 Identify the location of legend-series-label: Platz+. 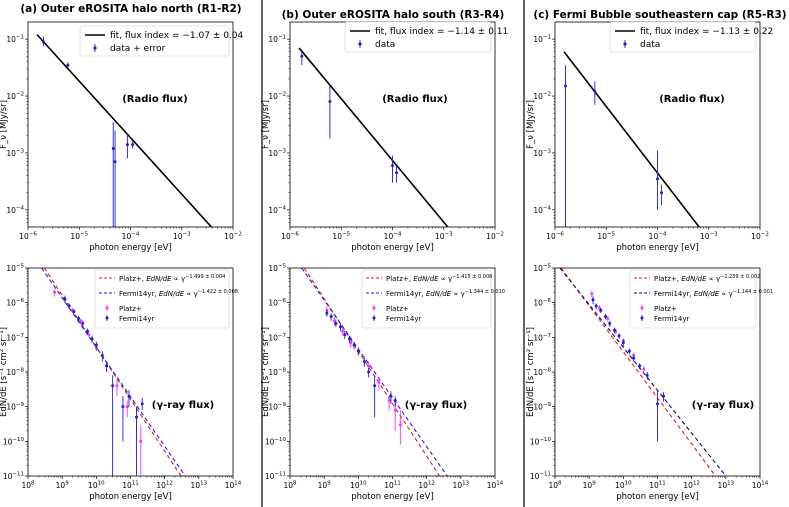
(665, 309).